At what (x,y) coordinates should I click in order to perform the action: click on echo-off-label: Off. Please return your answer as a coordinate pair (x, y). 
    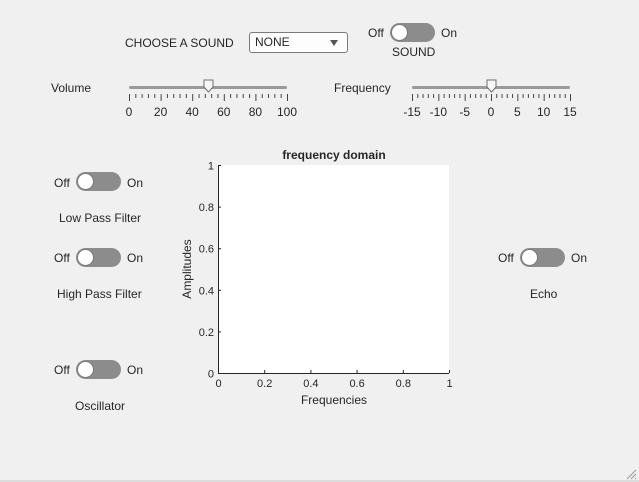
    Looking at the image, I should click on (506, 258).